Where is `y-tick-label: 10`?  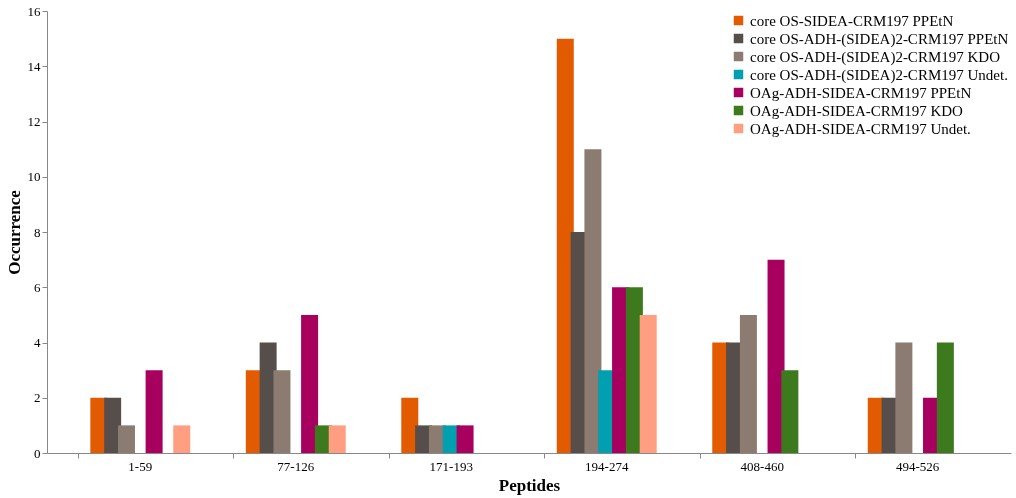
y-tick-label: 10 is located at coordinates (34, 177).